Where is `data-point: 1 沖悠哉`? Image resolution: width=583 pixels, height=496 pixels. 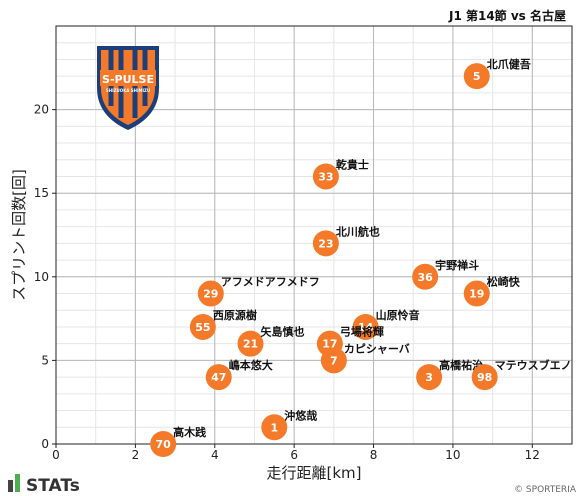
data-point: 1 沖悠哉 is located at coordinates (289, 424).